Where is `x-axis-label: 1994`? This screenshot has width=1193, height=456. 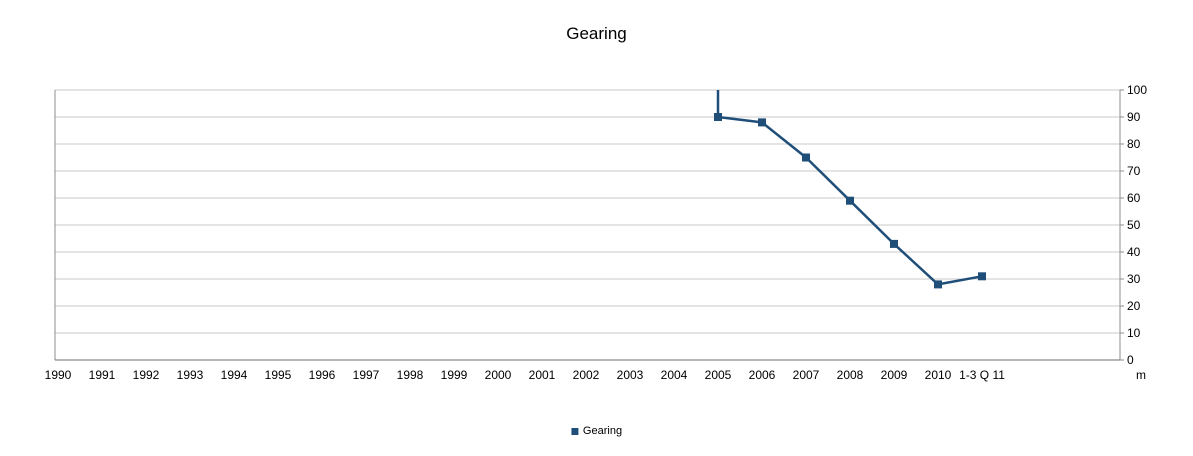
x-axis-label: 1994 is located at coordinates (234, 375).